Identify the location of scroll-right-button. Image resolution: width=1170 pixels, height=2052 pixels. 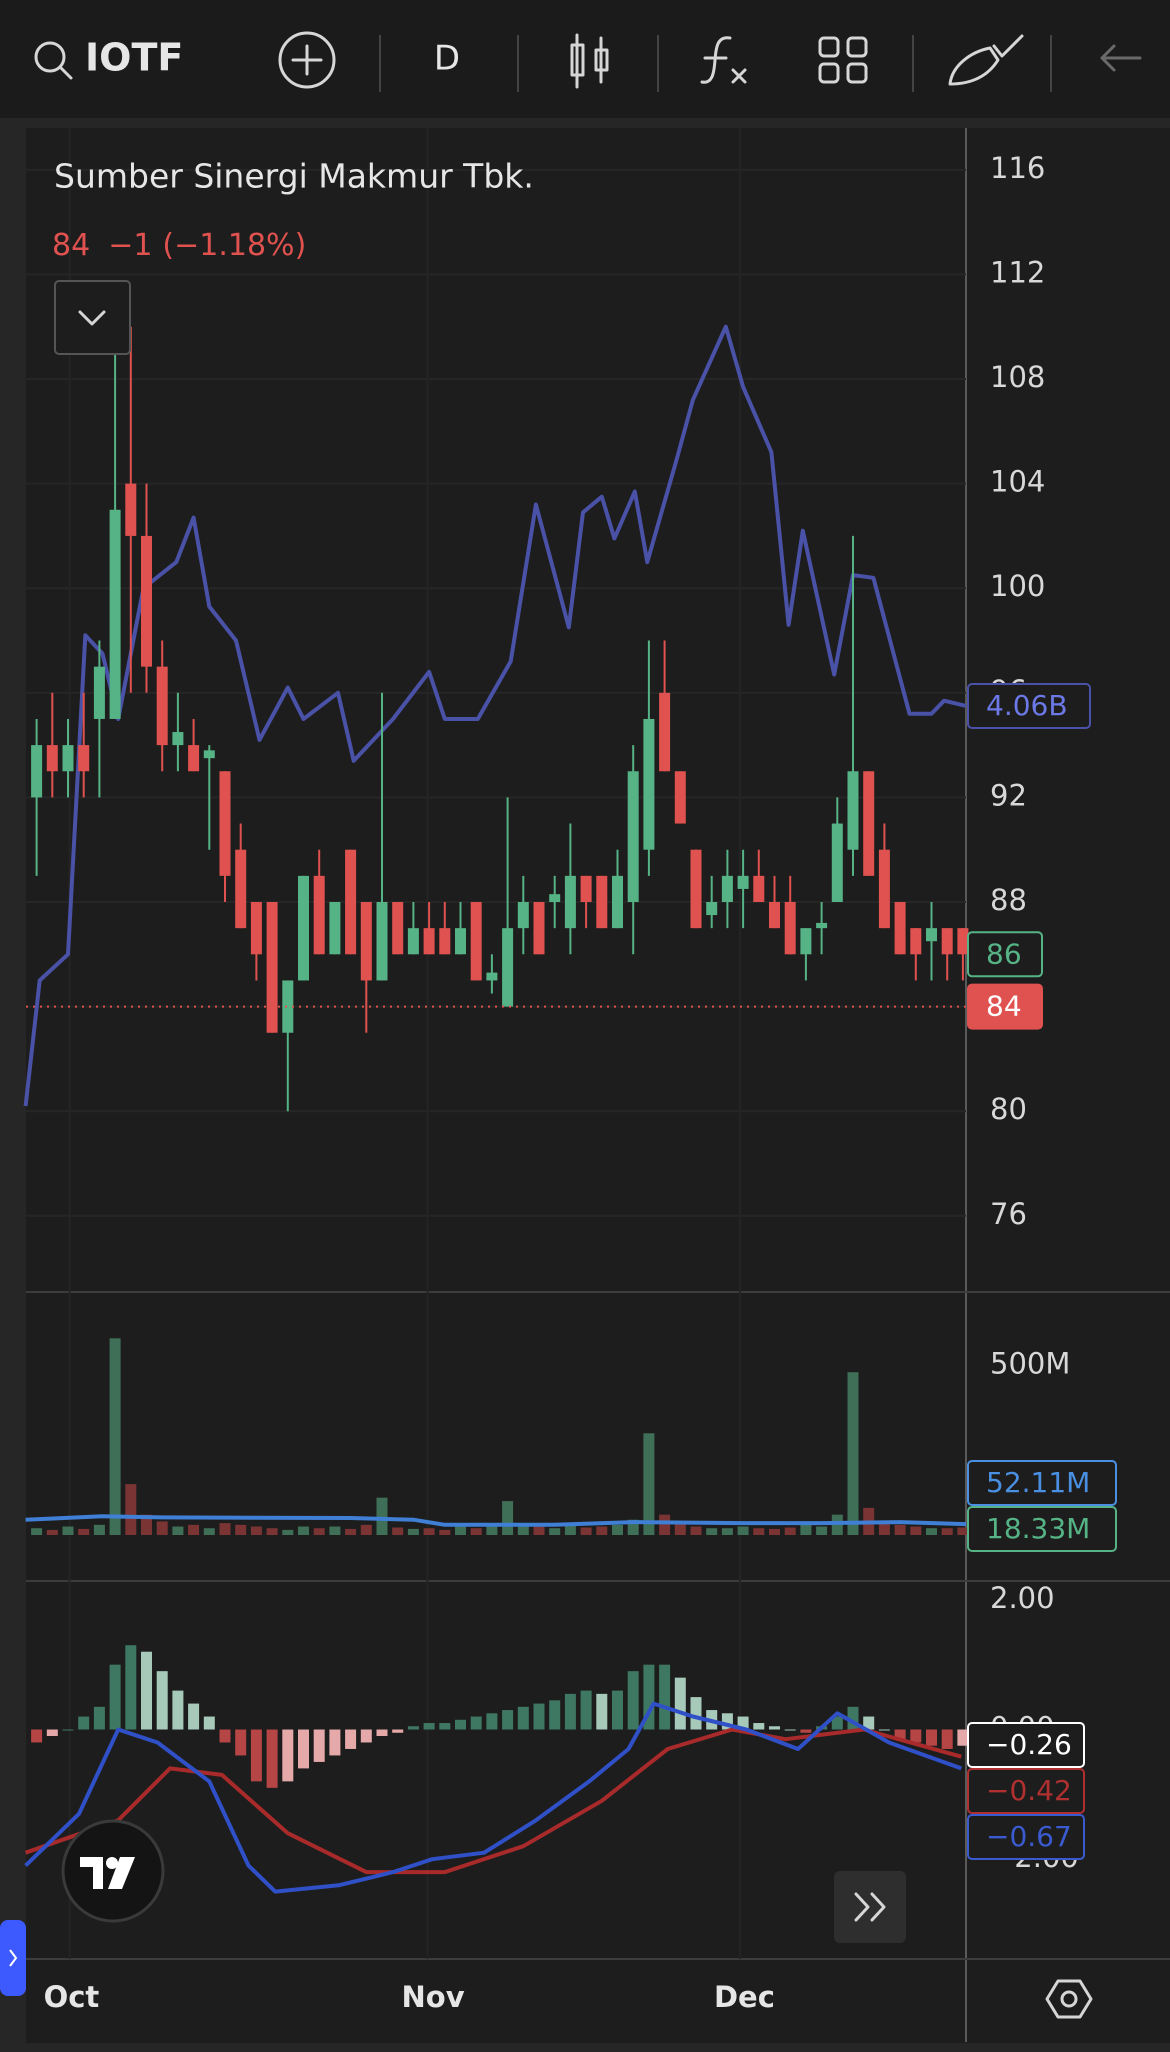
(870, 1907).